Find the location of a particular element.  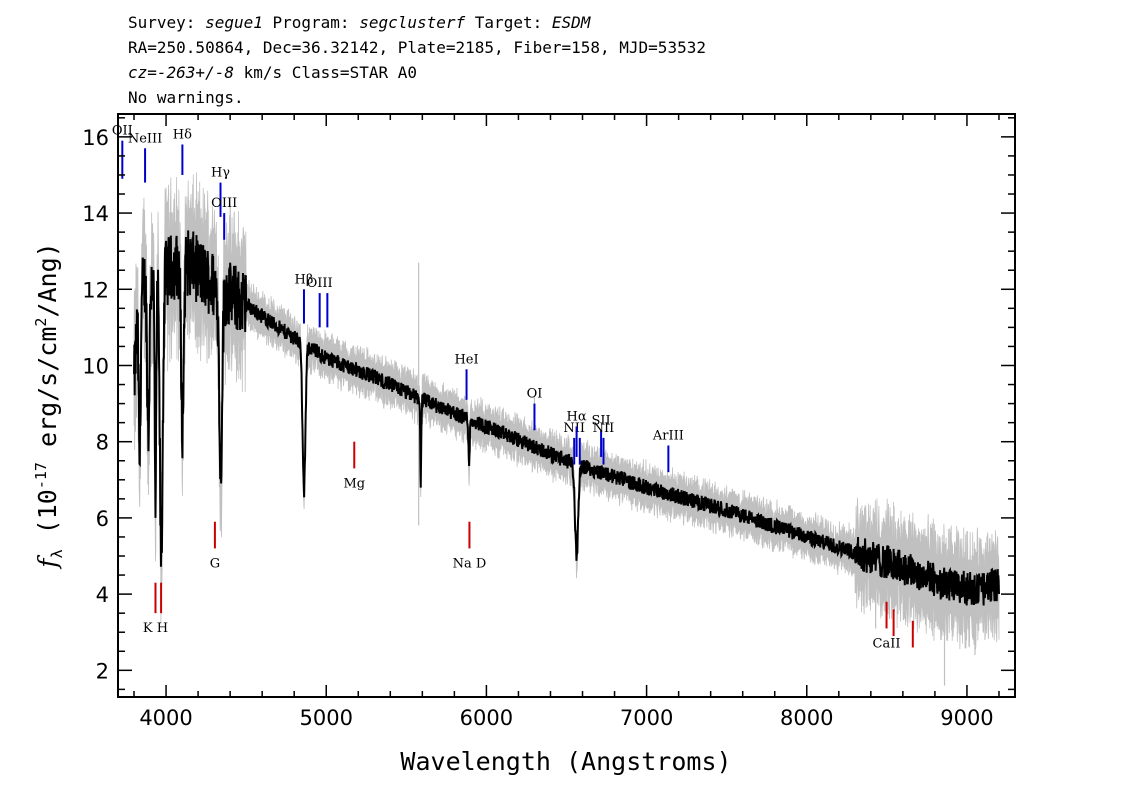

line-marker-label: ArIII is located at coordinates (668, 436).